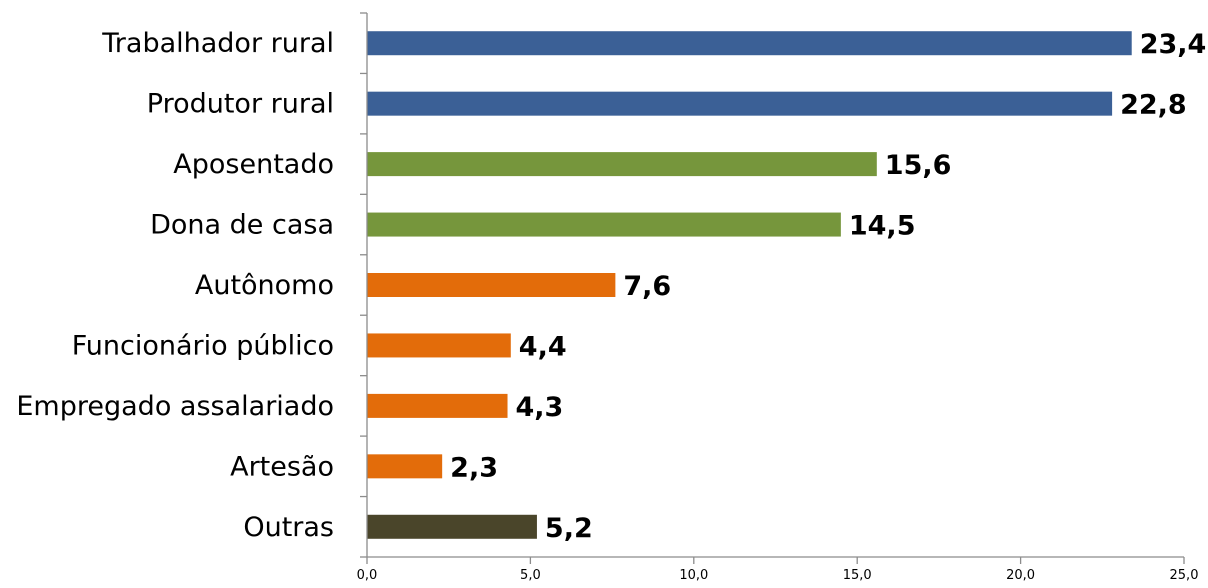  What do you see at coordinates (288, 527) in the screenshot?
I see `category-label-8: Outras` at bounding box center [288, 527].